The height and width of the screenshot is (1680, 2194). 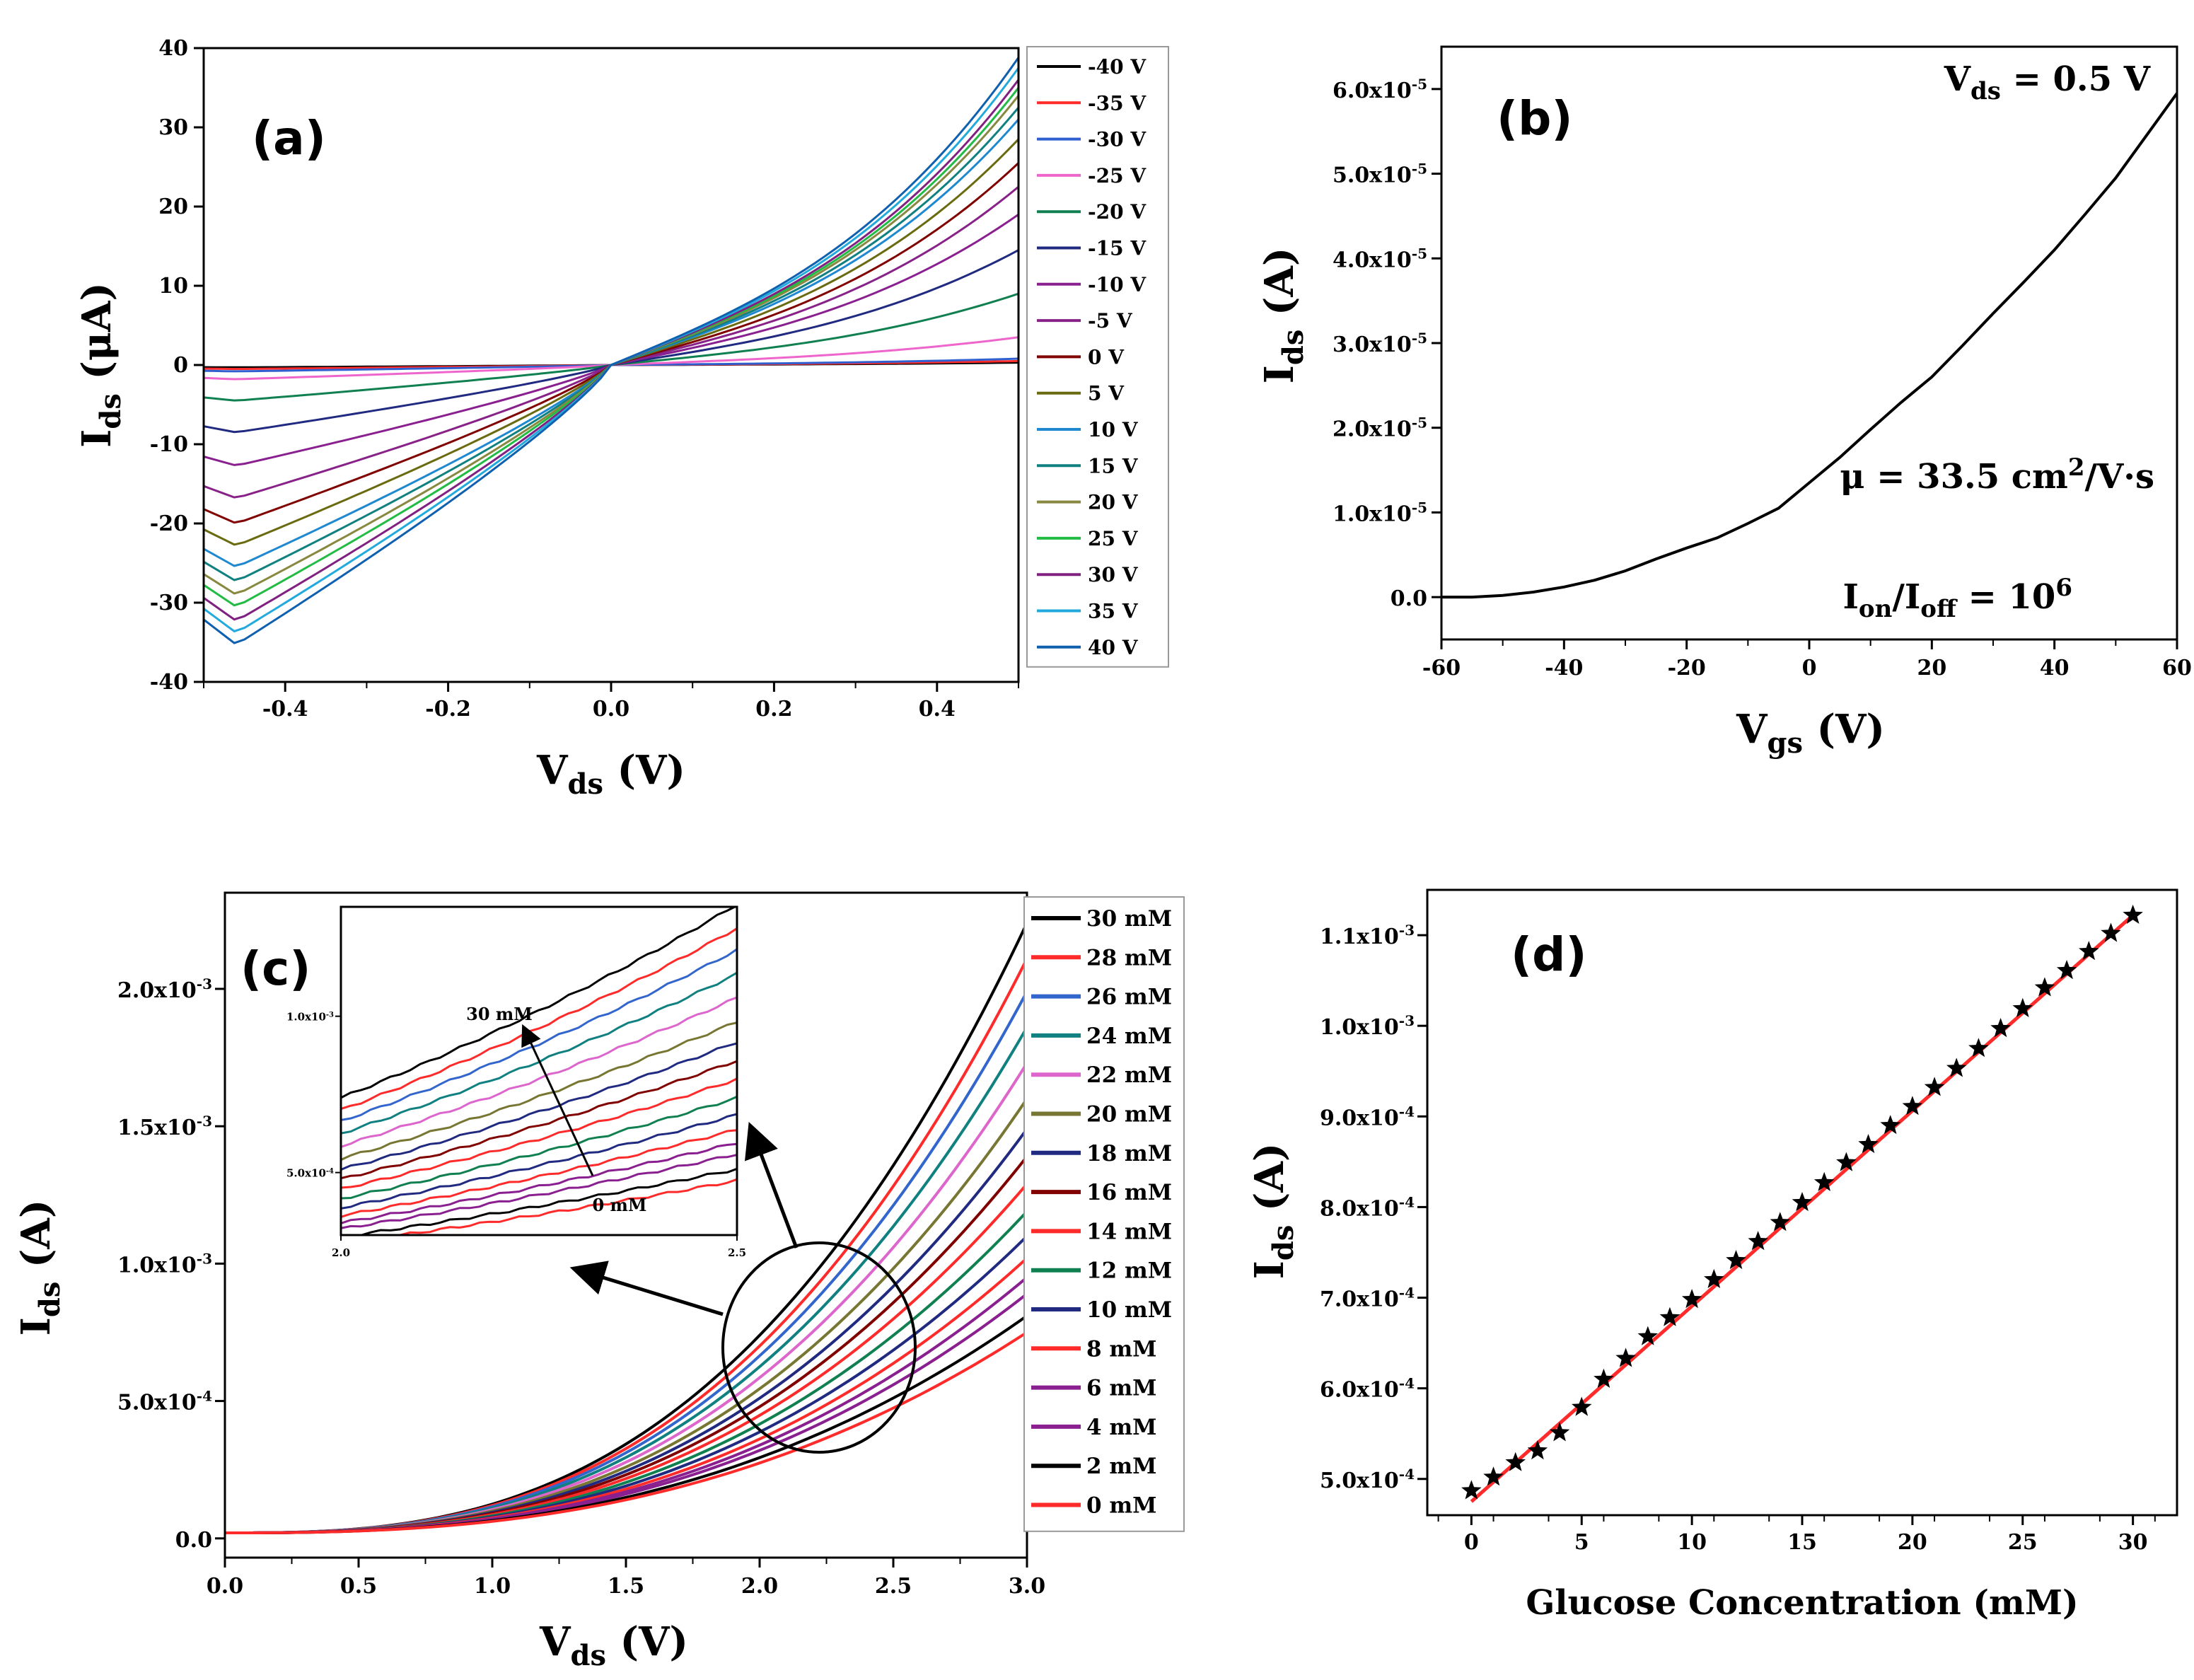 What do you see at coordinates (1367, 935) in the screenshot?
I see `y-tick-label: 1.1x10⁻³` at bounding box center [1367, 935].